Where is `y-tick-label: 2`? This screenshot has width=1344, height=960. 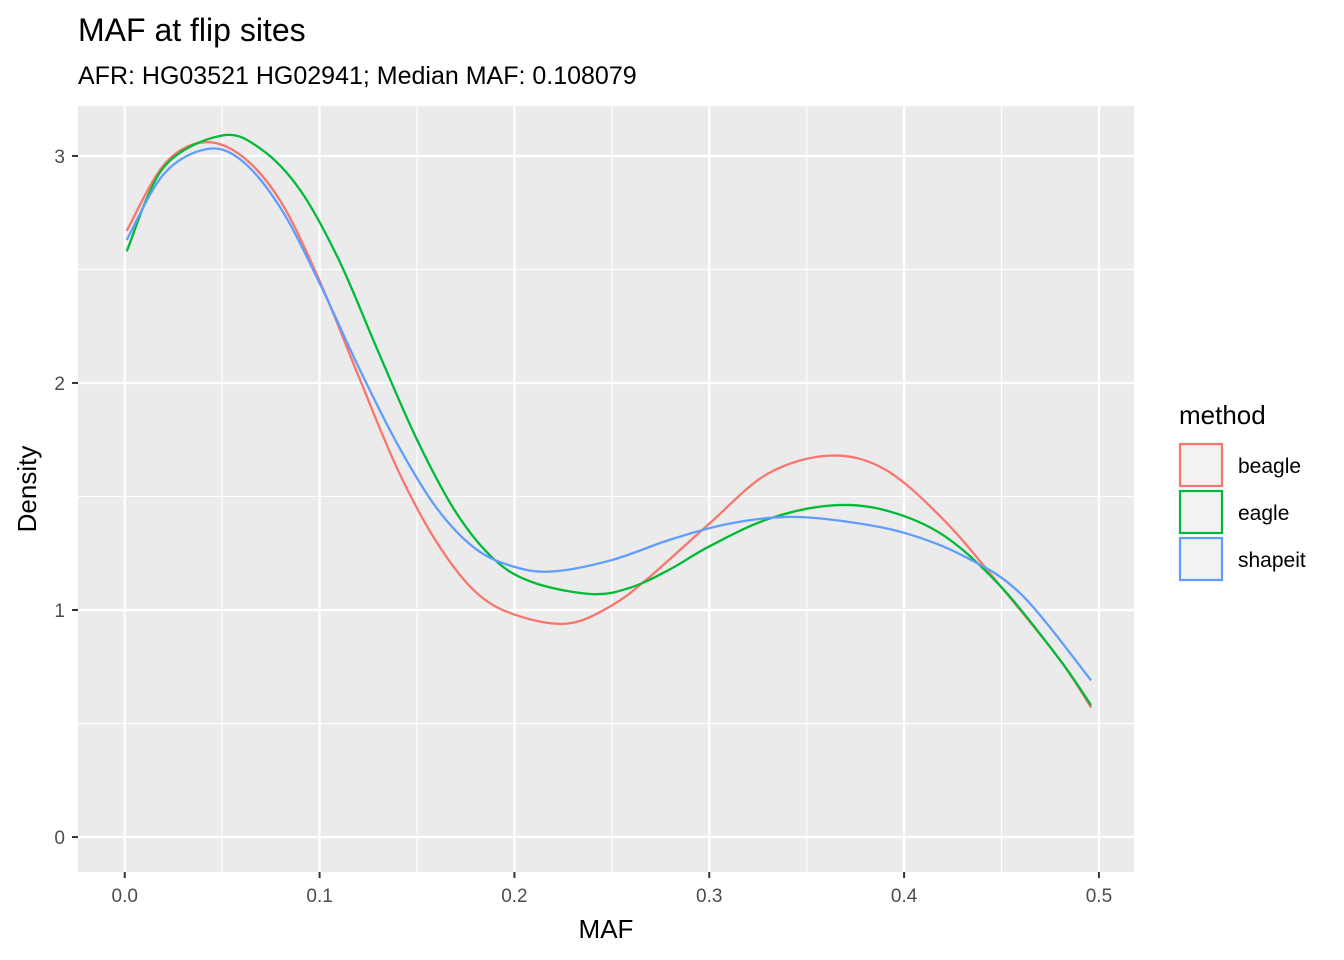
y-tick-label: 2 is located at coordinates (59, 384).